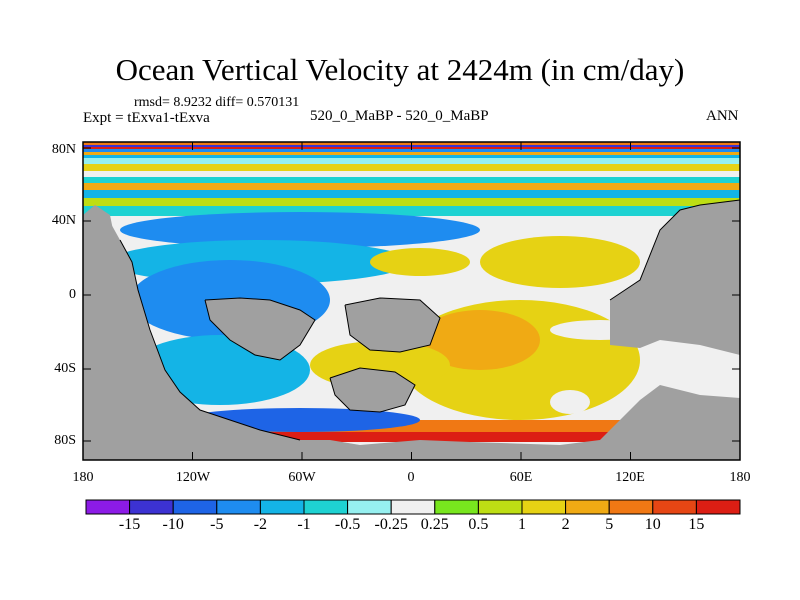 The height and width of the screenshot is (600, 800). Describe the element at coordinates (65, 440) in the screenshot. I see `y-tick-label: 80S` at that location.